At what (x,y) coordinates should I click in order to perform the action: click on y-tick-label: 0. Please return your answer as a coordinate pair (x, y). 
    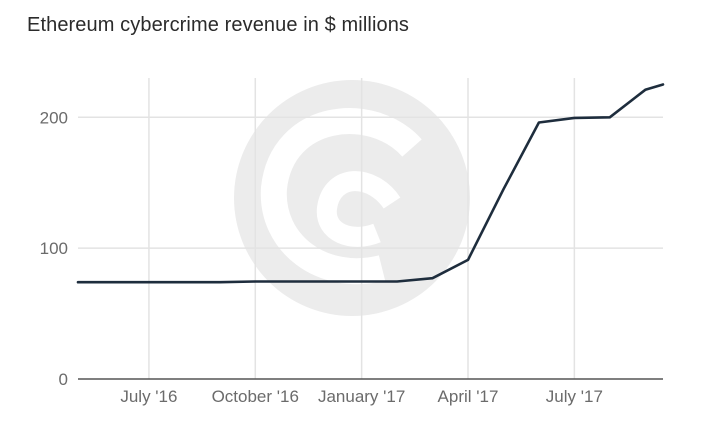
    Looking at the image, I should click on (63, 379).